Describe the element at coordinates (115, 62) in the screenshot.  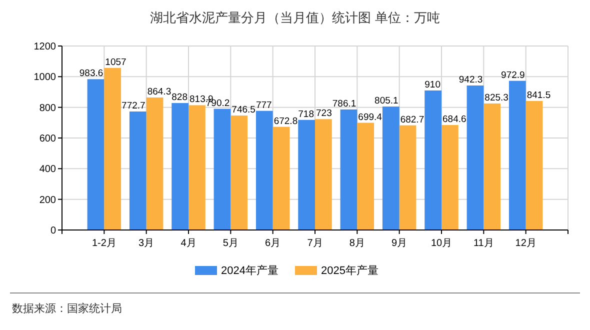
I see `data-label: 1057` at that location.